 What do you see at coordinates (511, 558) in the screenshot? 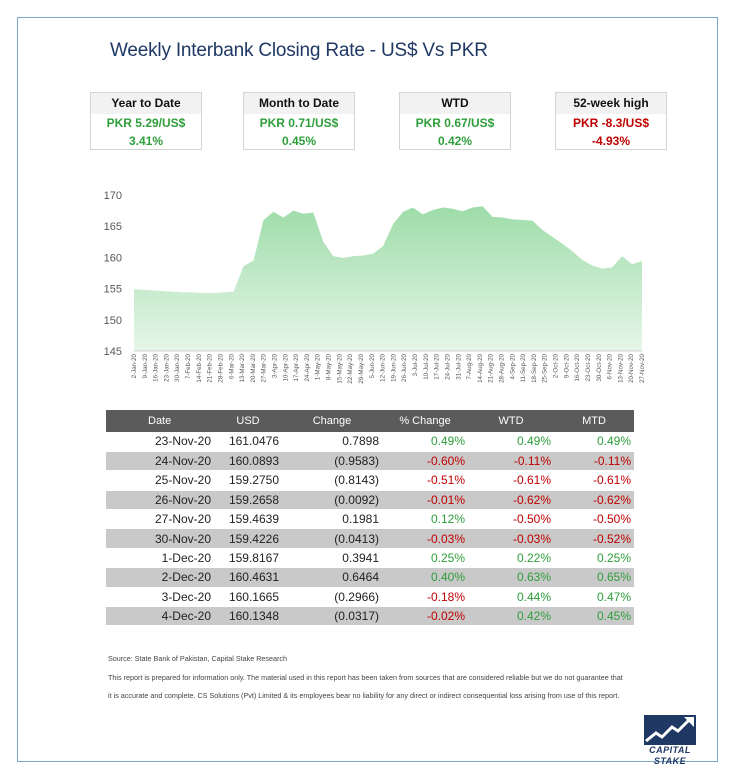
I see `cell-wtd: 0.22%` at bounding box center [511, 558].